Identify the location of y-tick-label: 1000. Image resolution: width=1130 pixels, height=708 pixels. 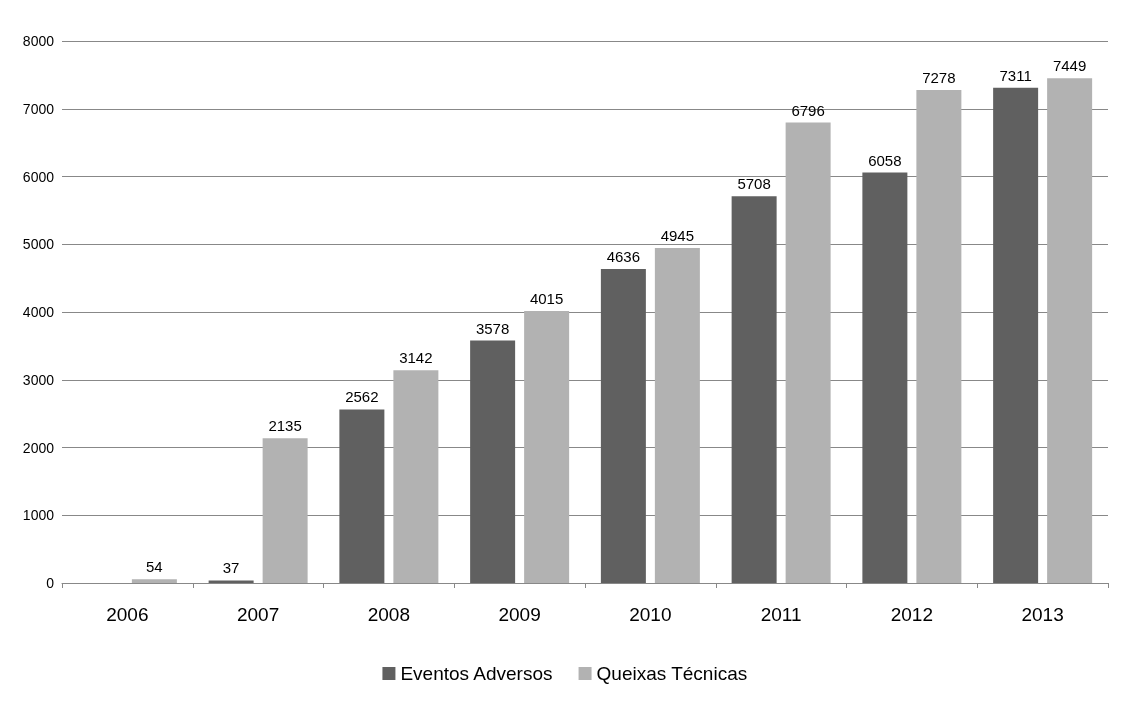
(38, 515).